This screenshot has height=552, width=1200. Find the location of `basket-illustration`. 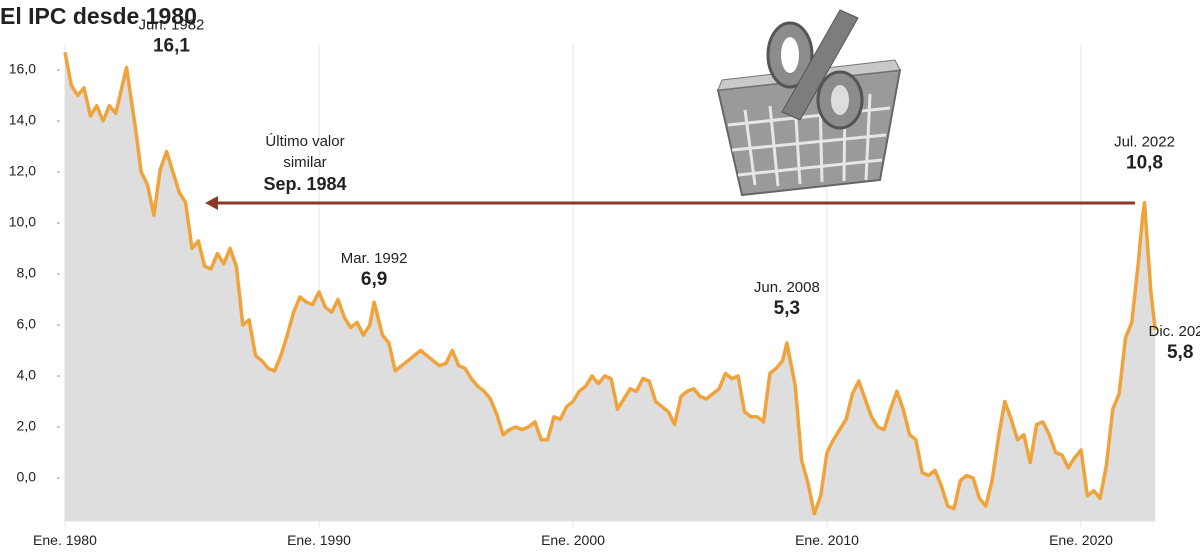

basket-illustration is located at coordinates (809, 103).